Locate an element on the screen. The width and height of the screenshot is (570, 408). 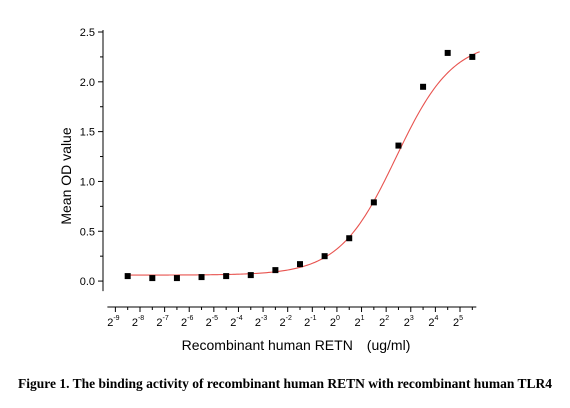
x-tick-label: 2-3 is located at coordinates (261, 322).